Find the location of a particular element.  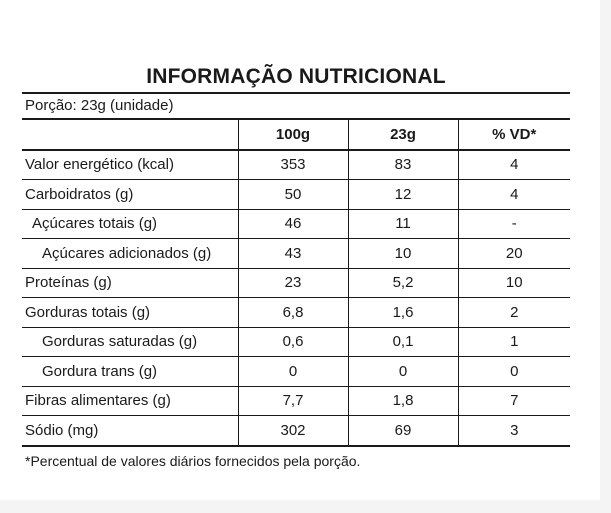

header-nutrient is located at coordinates (130, 135).